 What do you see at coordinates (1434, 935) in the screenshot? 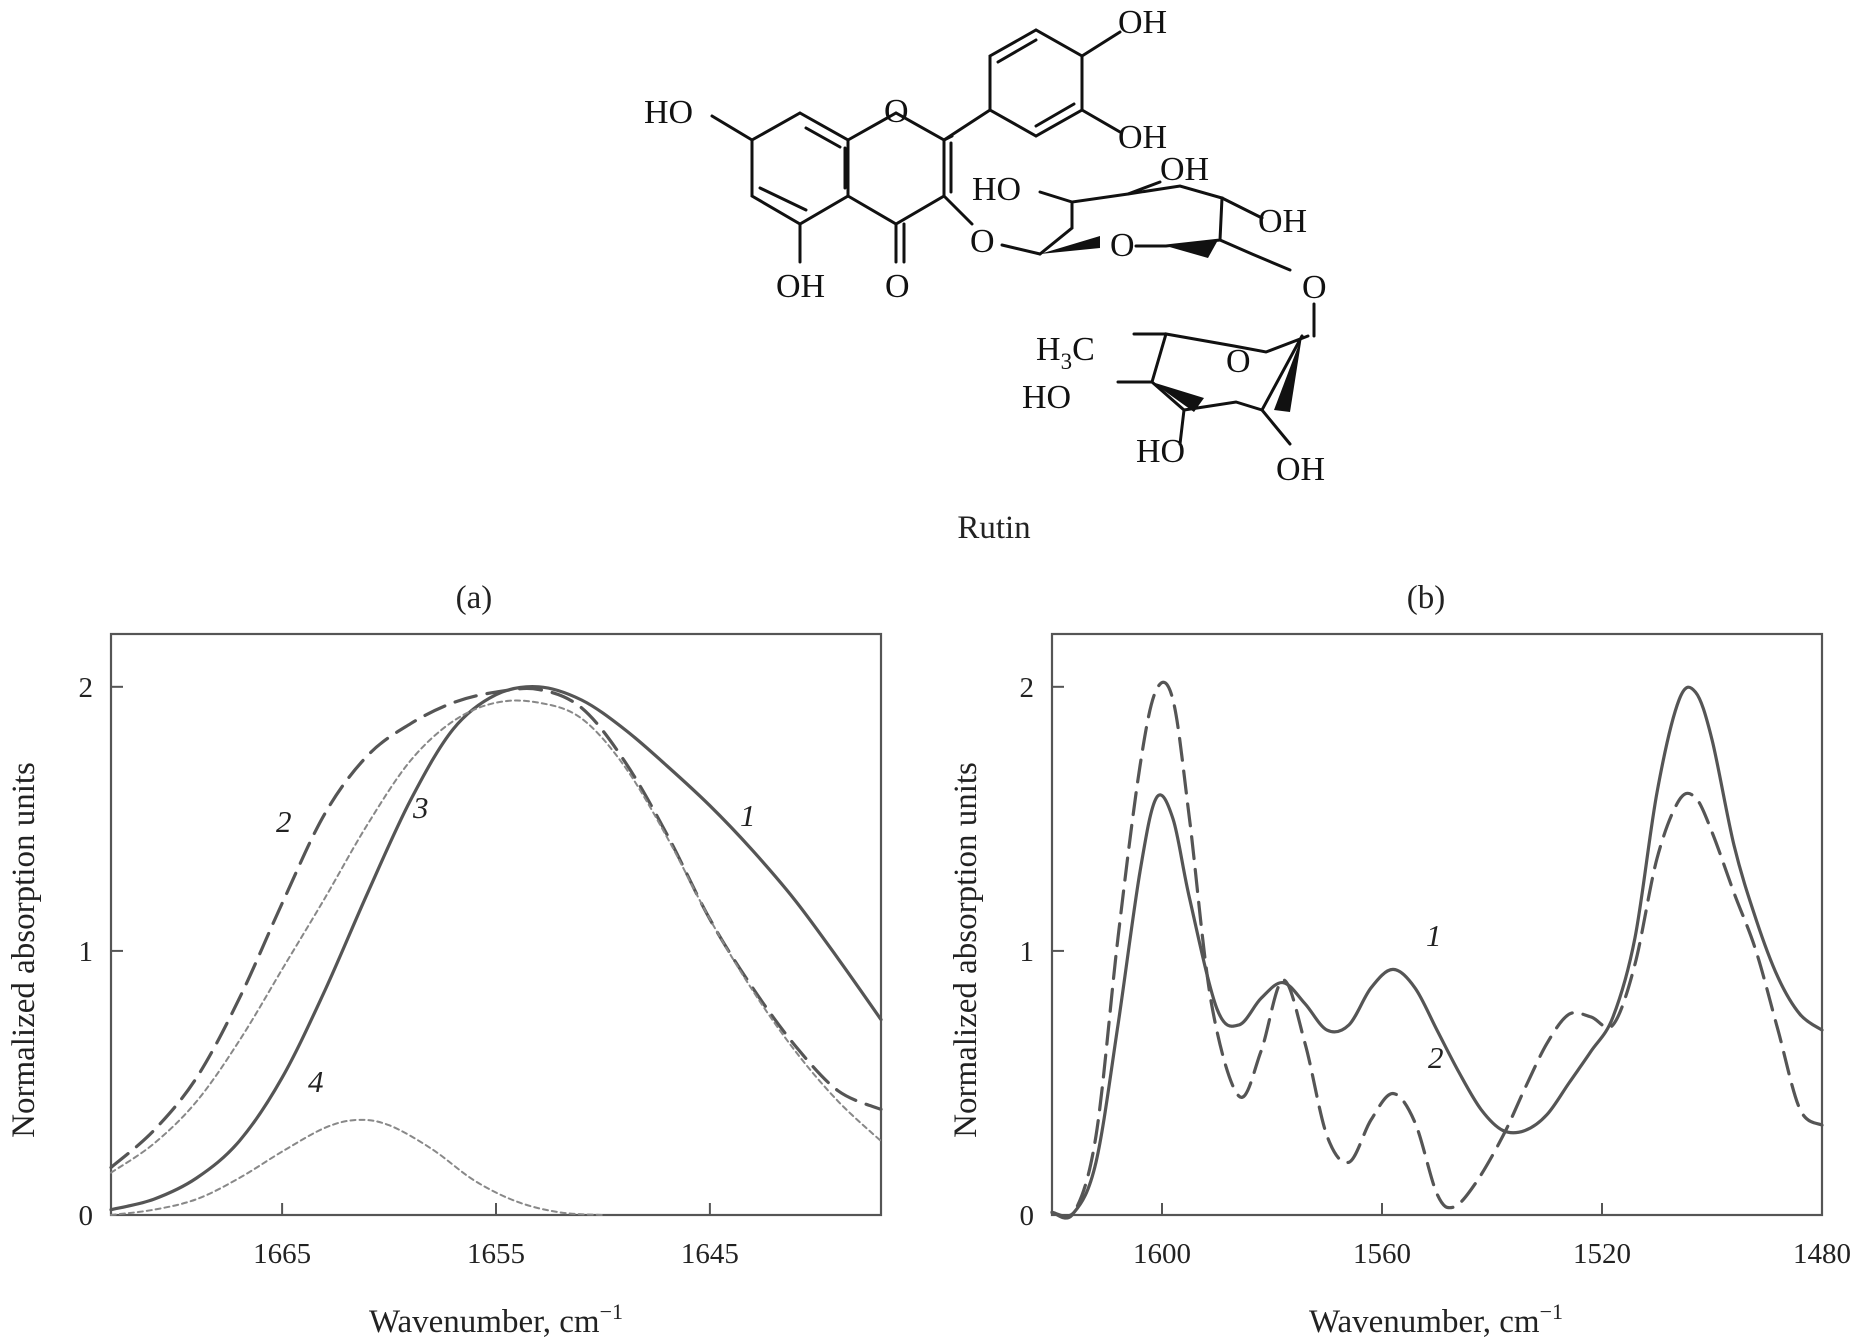
I see `panel-b-curve-label-1: 1` at bounding box center [1434, 935].